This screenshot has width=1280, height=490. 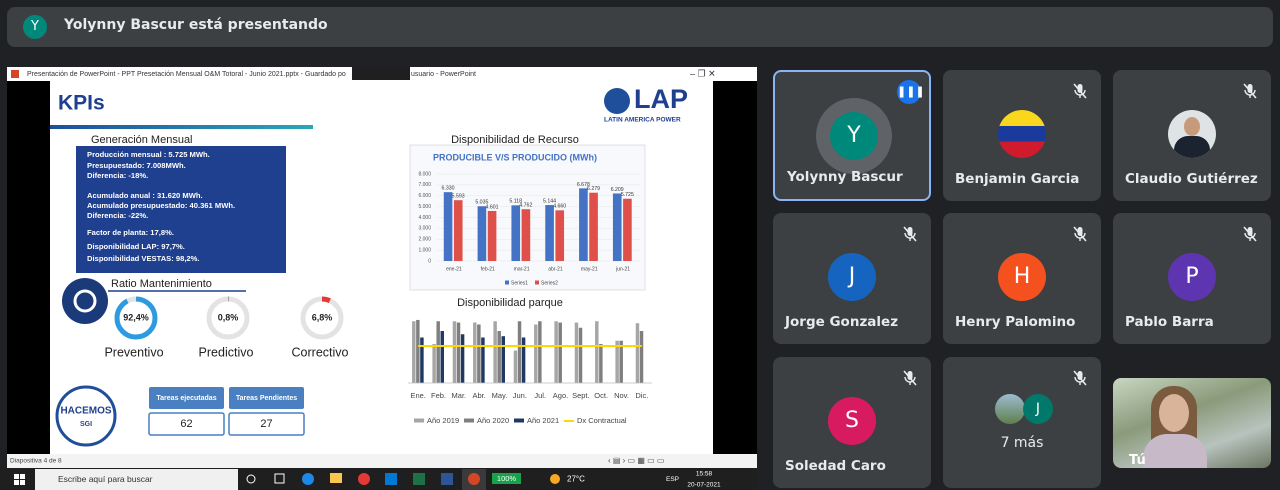 I want to click on participant-tile: ❚❚❚ Y Yolynny Bascur, so click(x=852, y=135).